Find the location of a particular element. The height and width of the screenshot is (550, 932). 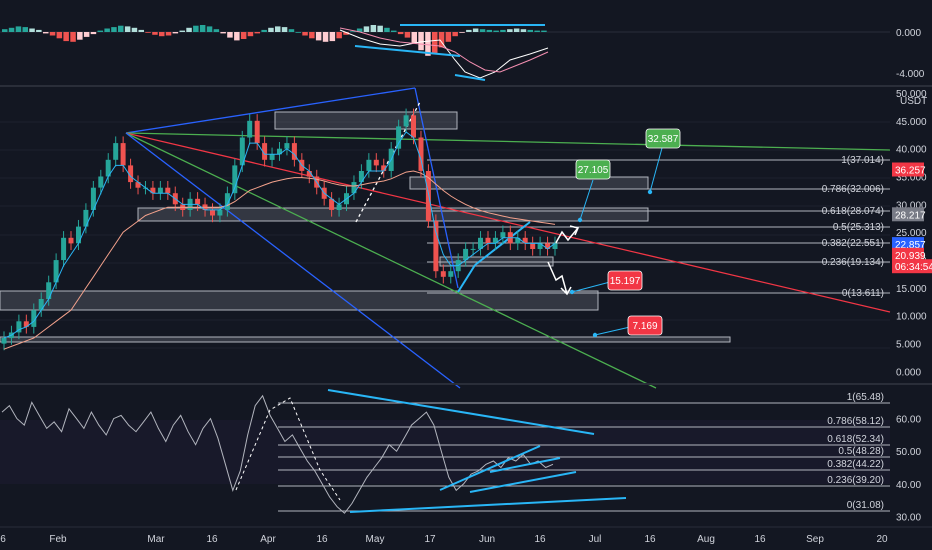

rsi-fib-label: 0(31.08) is located at coordinates (865, 505).